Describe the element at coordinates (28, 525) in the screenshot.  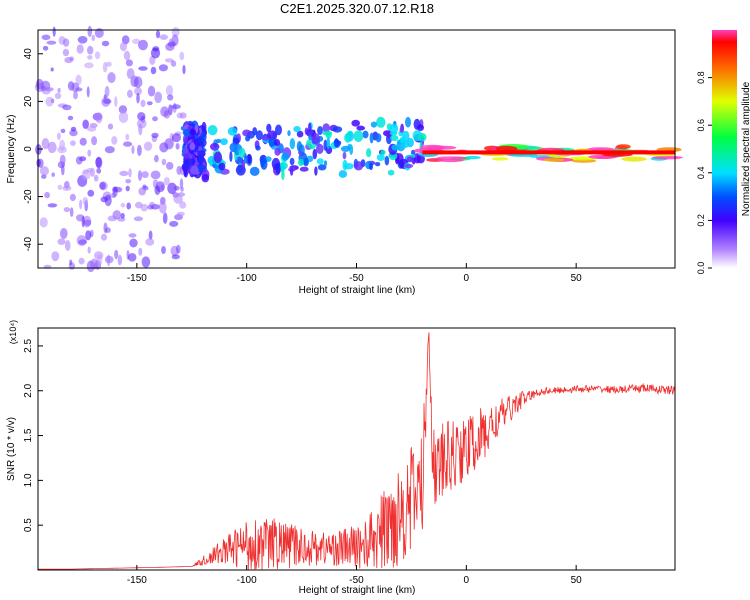
I see `y-tick-label: 0.5` at that location.